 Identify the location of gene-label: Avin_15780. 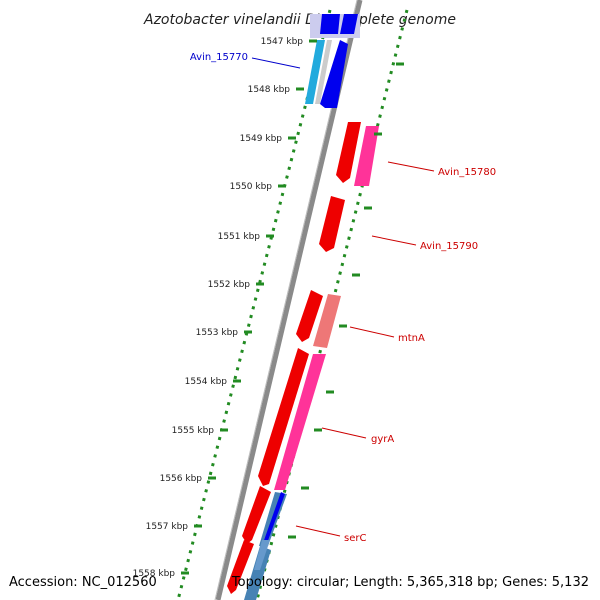
(467, 172).